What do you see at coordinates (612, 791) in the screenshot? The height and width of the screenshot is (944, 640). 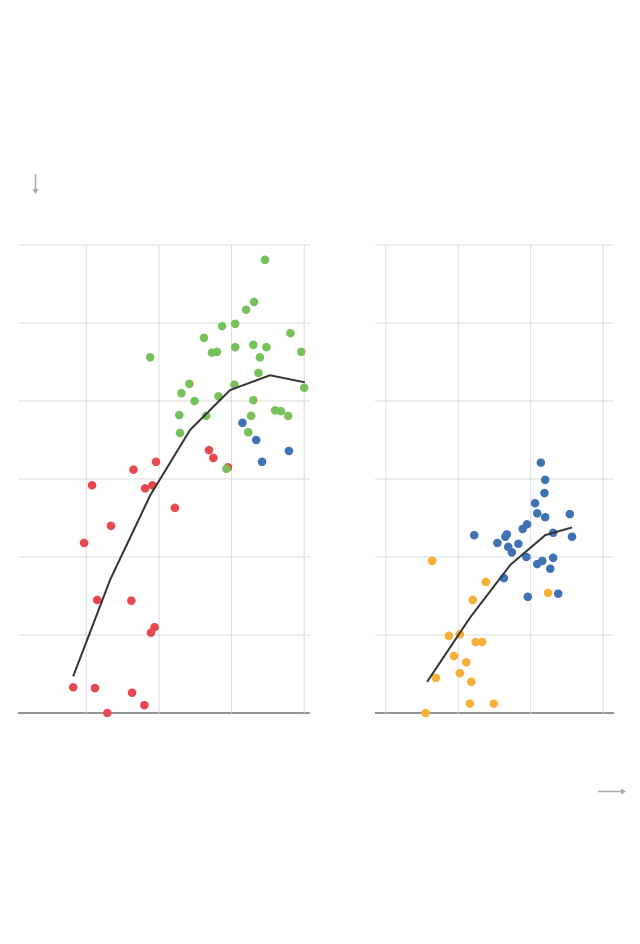 I see `right-arrow` at bounding box center [612, 791].